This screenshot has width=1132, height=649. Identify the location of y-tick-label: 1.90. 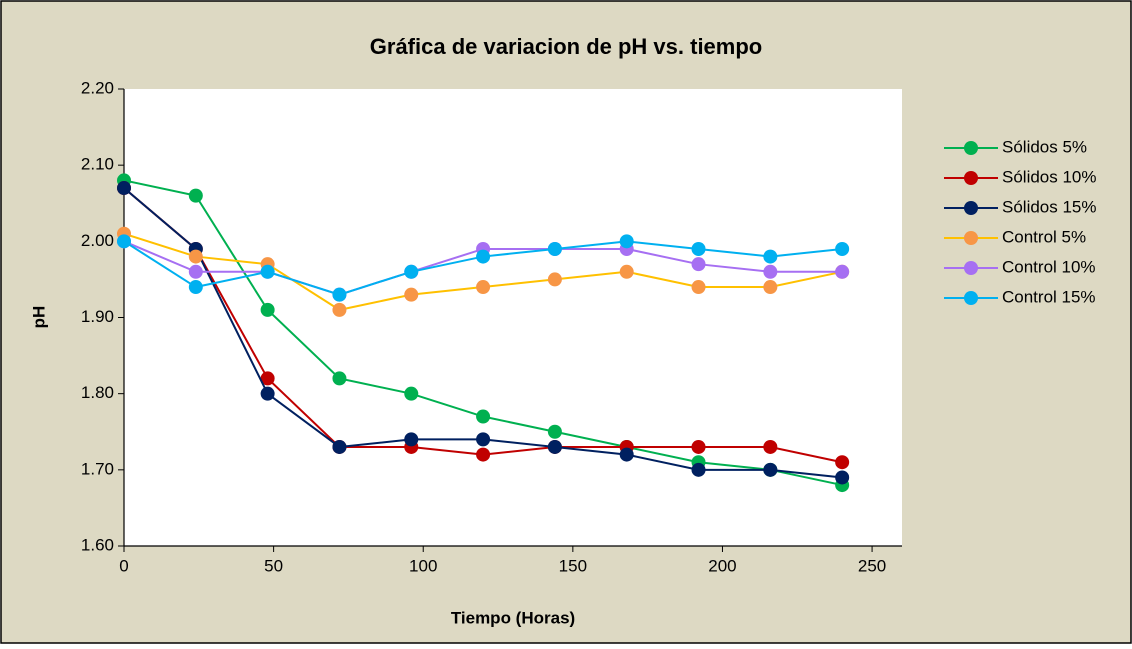
(97, 316).